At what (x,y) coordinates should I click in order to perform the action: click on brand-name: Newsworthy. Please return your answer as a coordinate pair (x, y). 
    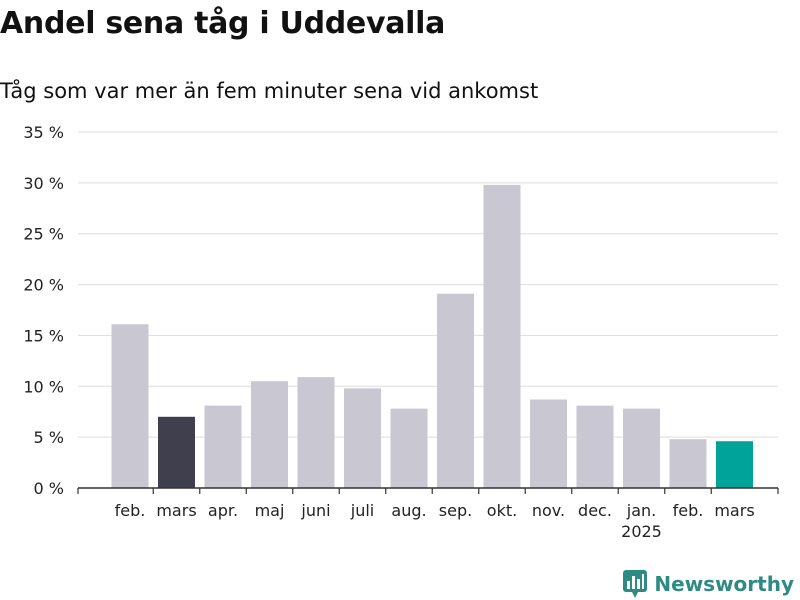
    Looking at the image, I should click on (724, 584).